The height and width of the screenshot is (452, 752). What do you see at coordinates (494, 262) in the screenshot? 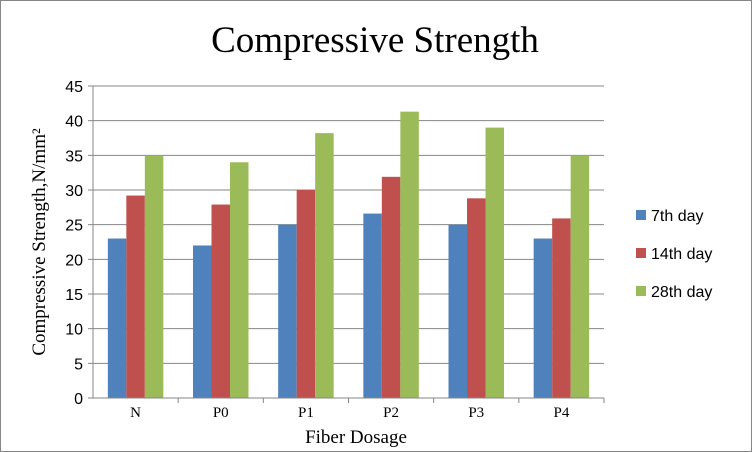
I see `bar-28th-day-p3` at bounding box center [494, 262].